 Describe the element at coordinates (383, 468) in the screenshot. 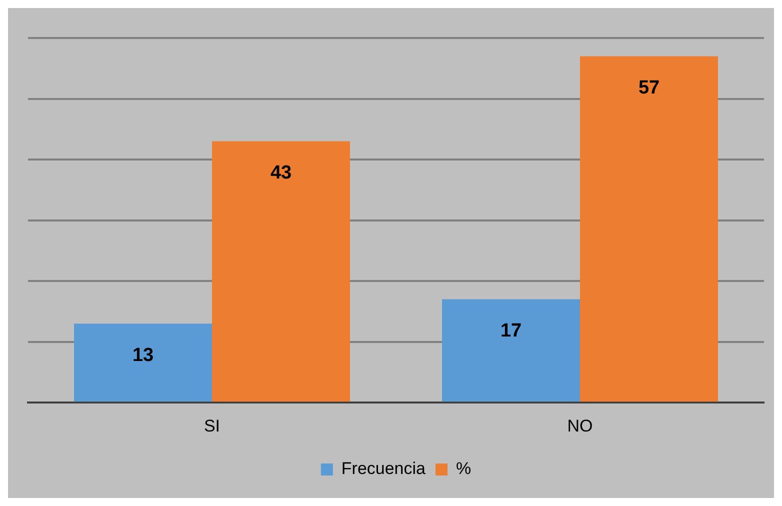

I see `legend-label: Frecuencia` at that location.